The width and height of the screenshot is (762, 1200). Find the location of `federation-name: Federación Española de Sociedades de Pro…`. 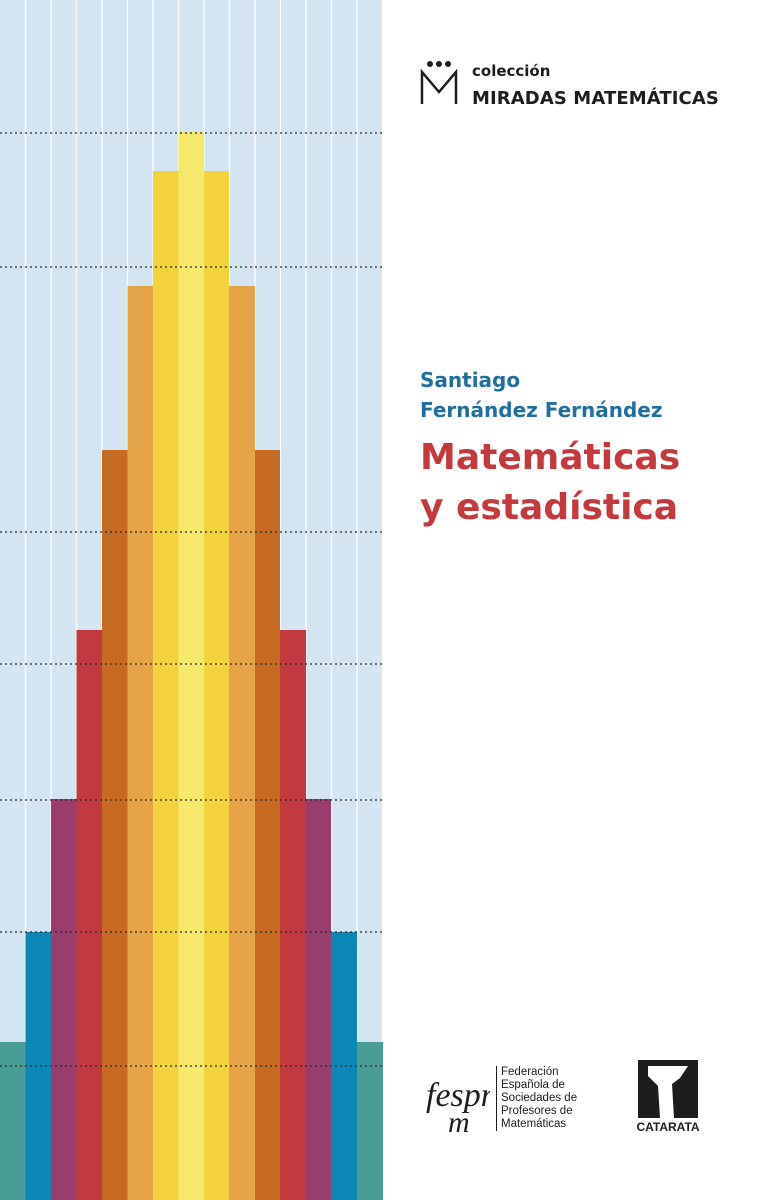

federation-name: Federación Española de Sociedades de Pro… is located at coordinates (536, 1098).